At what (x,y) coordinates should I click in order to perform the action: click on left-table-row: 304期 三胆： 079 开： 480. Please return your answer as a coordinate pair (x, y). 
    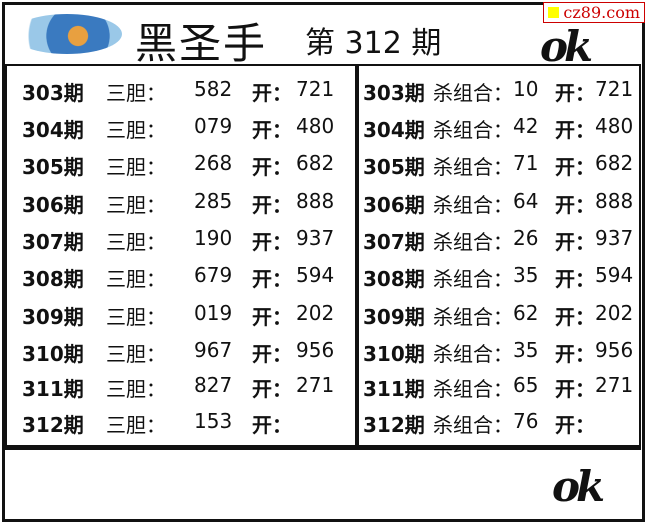
    Looking at the image, I should click on (189, 128).